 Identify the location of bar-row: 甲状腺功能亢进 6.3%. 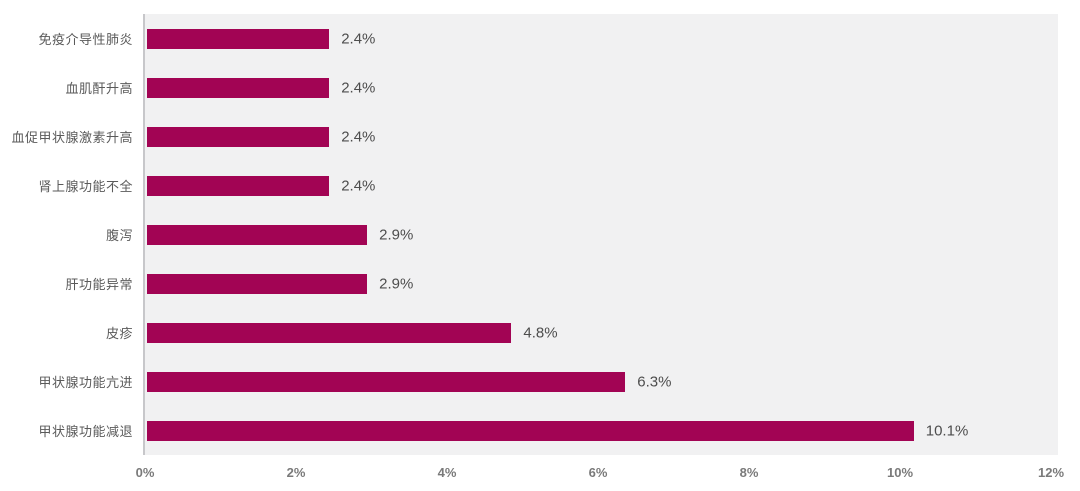
(540, 381).